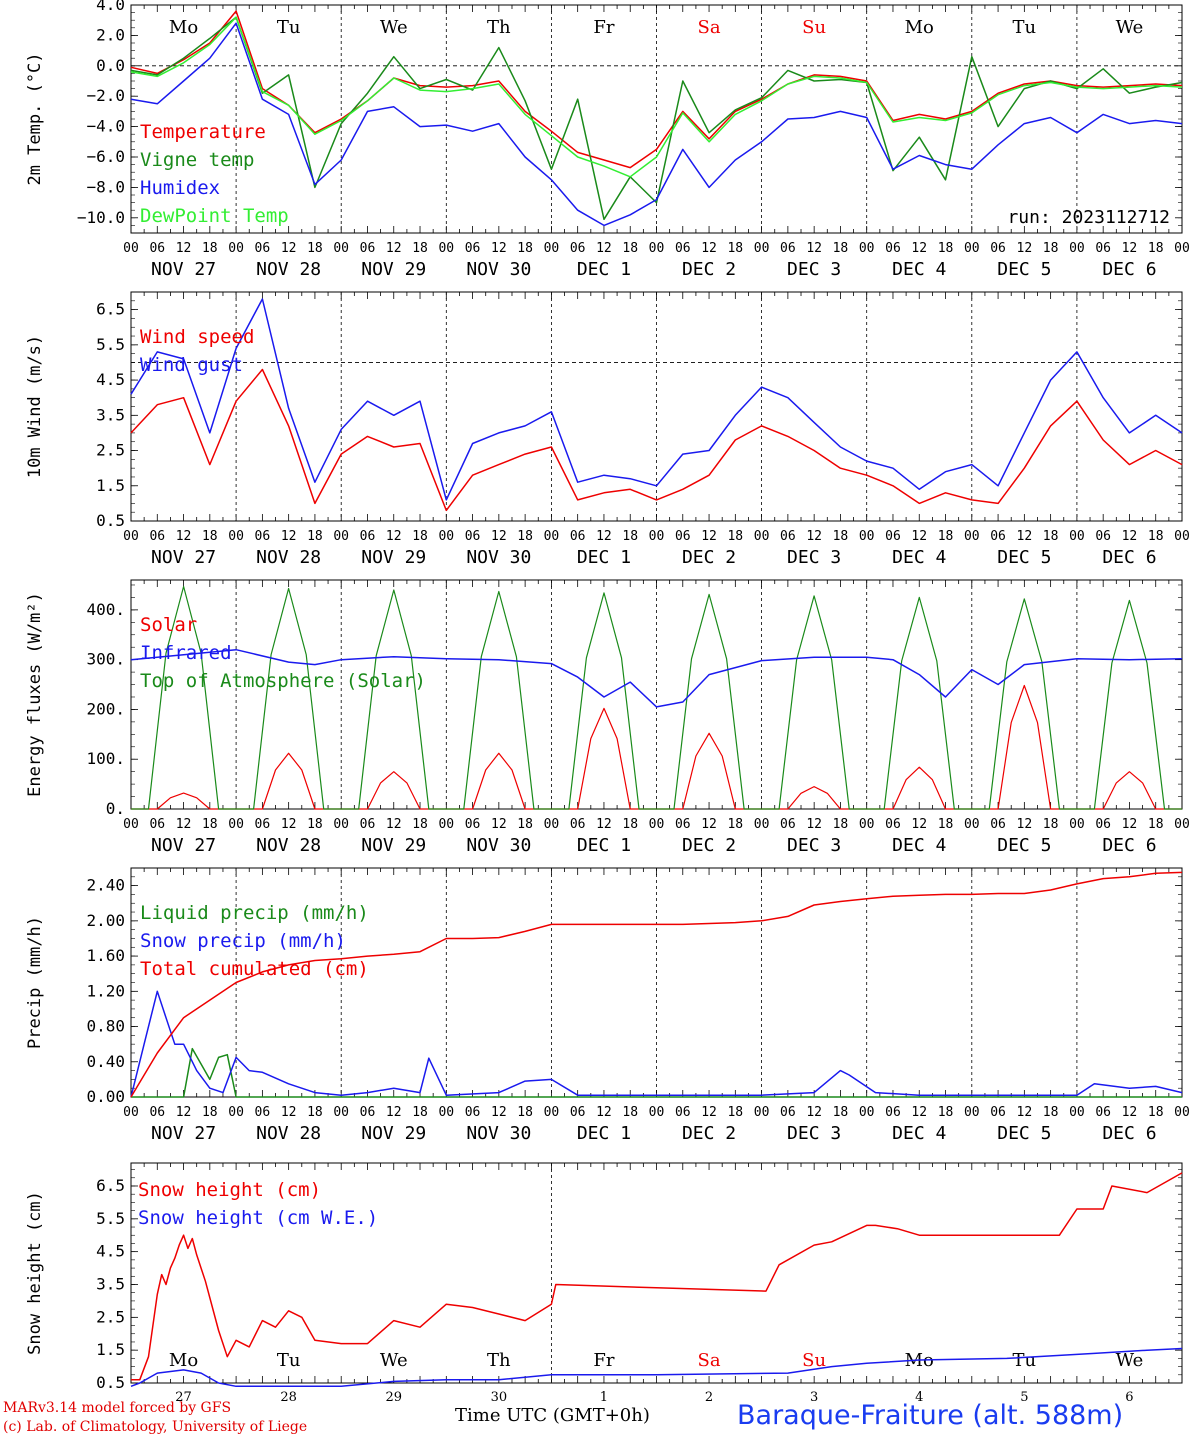  Describe the element at coordinates (814, 27) in the screenshot. I see `temp-day-name: Su` at that location.